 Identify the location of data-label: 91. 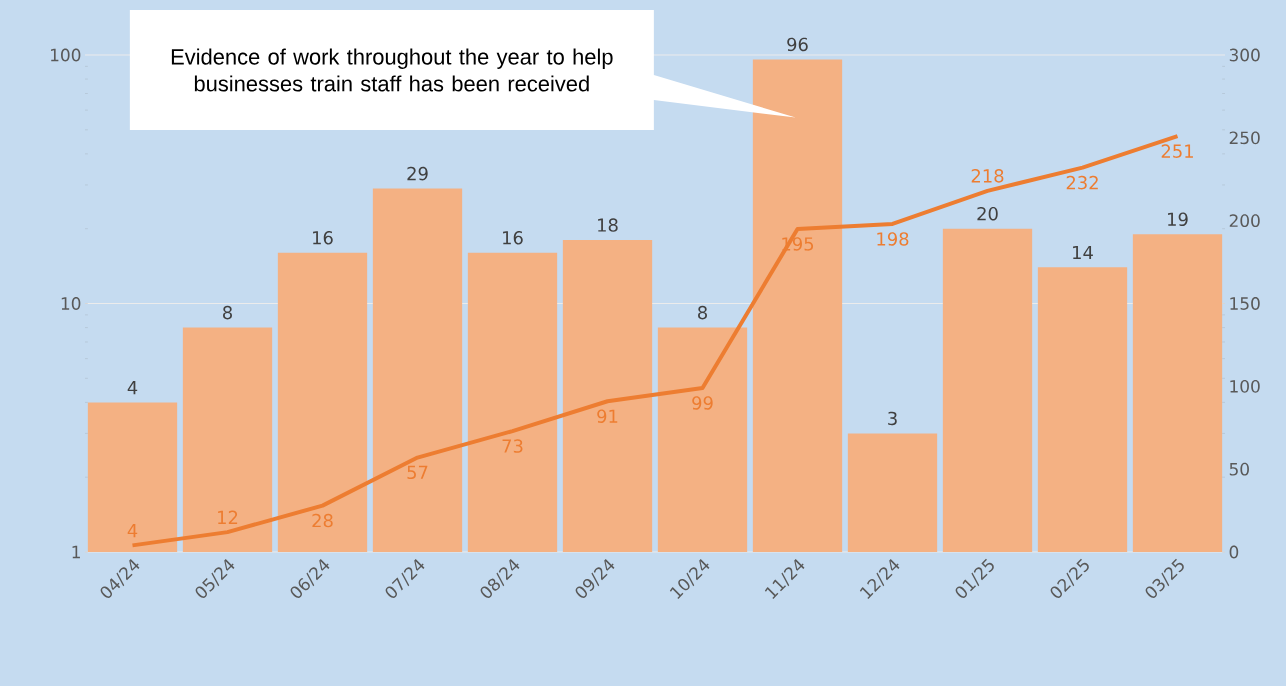
(607, 416).